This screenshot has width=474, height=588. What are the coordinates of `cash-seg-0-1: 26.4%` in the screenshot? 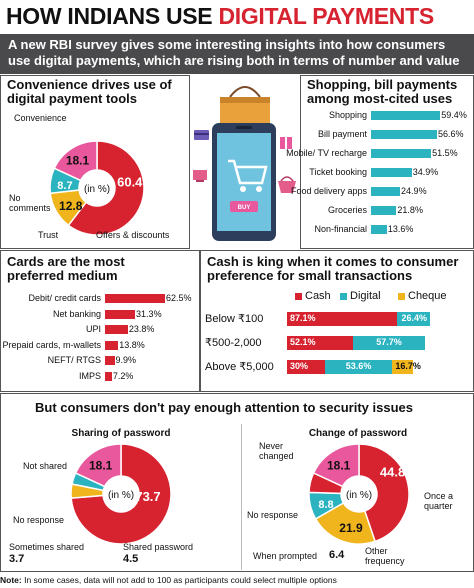 It's located at (413, 319).